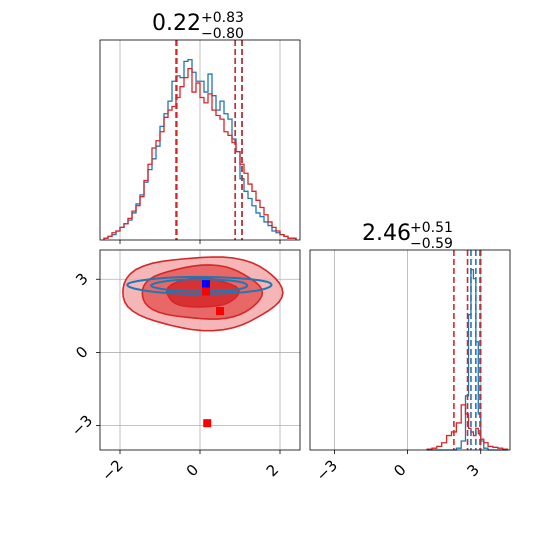 This screenshot has height=550, width=550. Describe the element at coordinates (410, 350) in the screenshot. I see `axes-frame` at that location.